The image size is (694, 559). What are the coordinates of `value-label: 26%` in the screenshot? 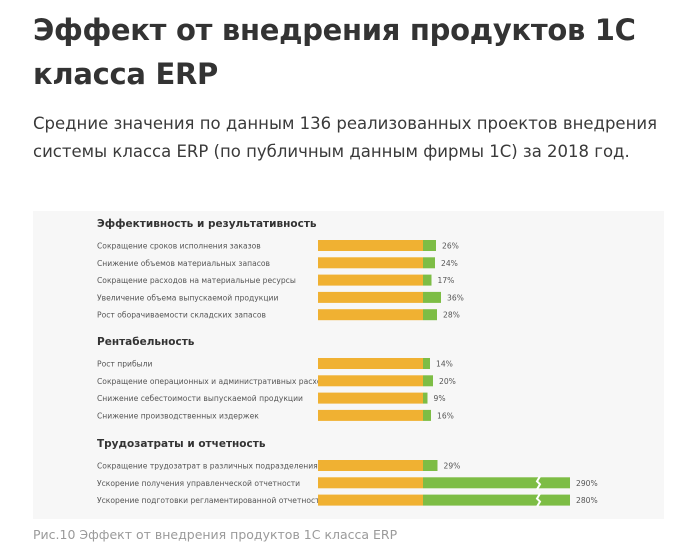 It's located at (450, 246).